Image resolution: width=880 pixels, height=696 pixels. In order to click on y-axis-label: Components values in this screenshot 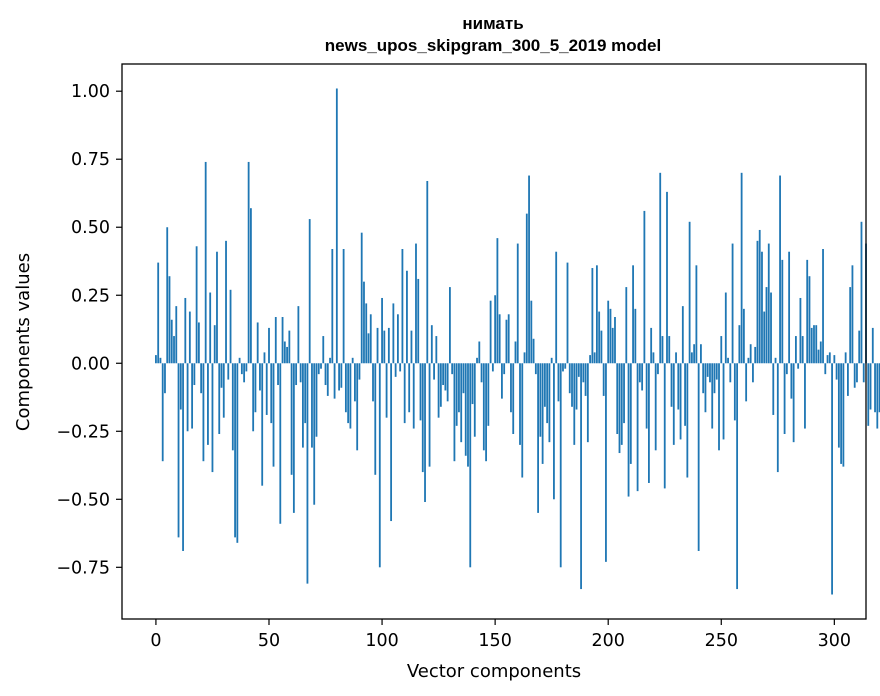, I will do `click(23, 342)`.